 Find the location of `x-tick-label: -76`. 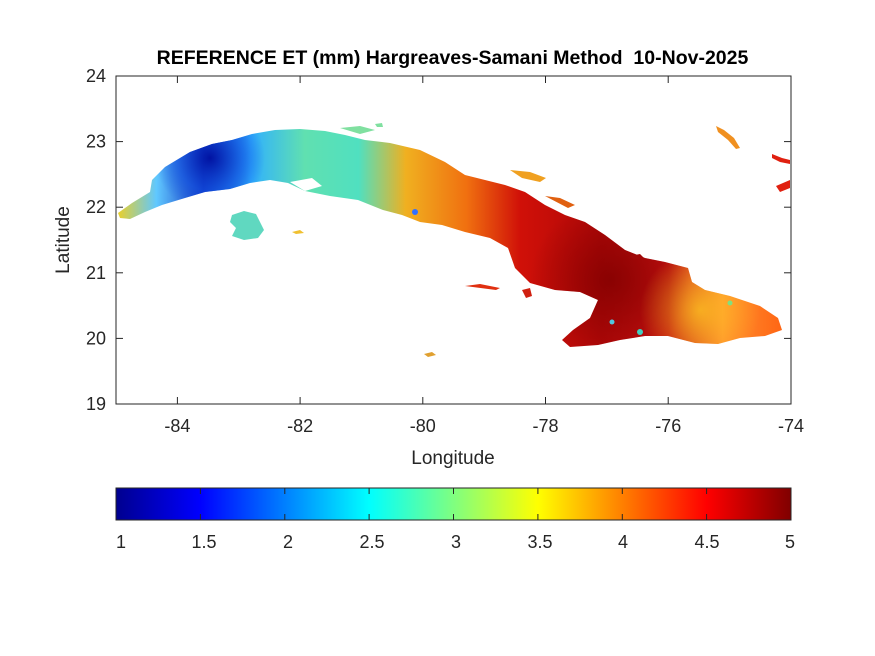

x-tick-label: -76 is located at coordinates (668, 426).